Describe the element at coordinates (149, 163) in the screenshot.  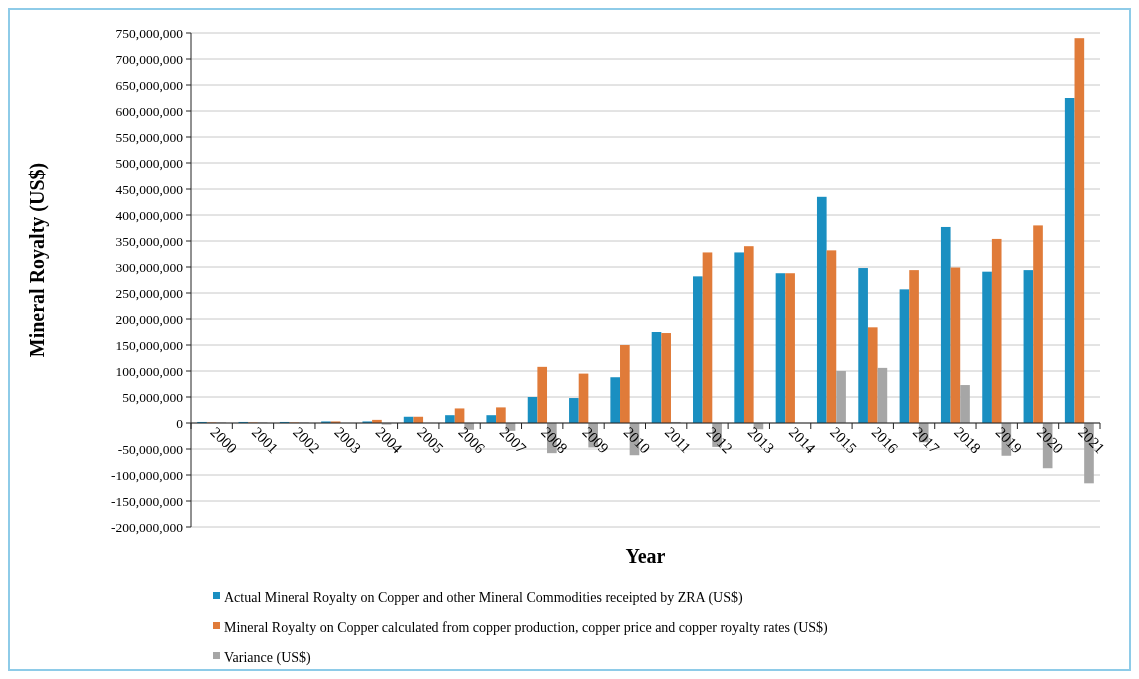
I see `y-tick-label: 500,000,000` at that location.